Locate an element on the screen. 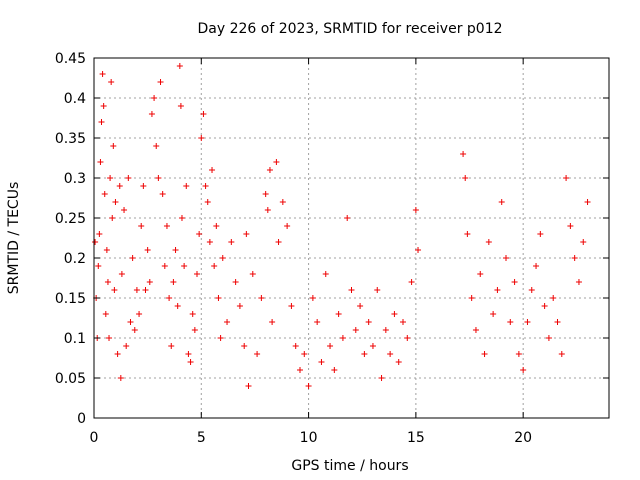 This screenshot has height=480, width=640. y-tick-label: 0.3 is located at coordinates (75, 179).